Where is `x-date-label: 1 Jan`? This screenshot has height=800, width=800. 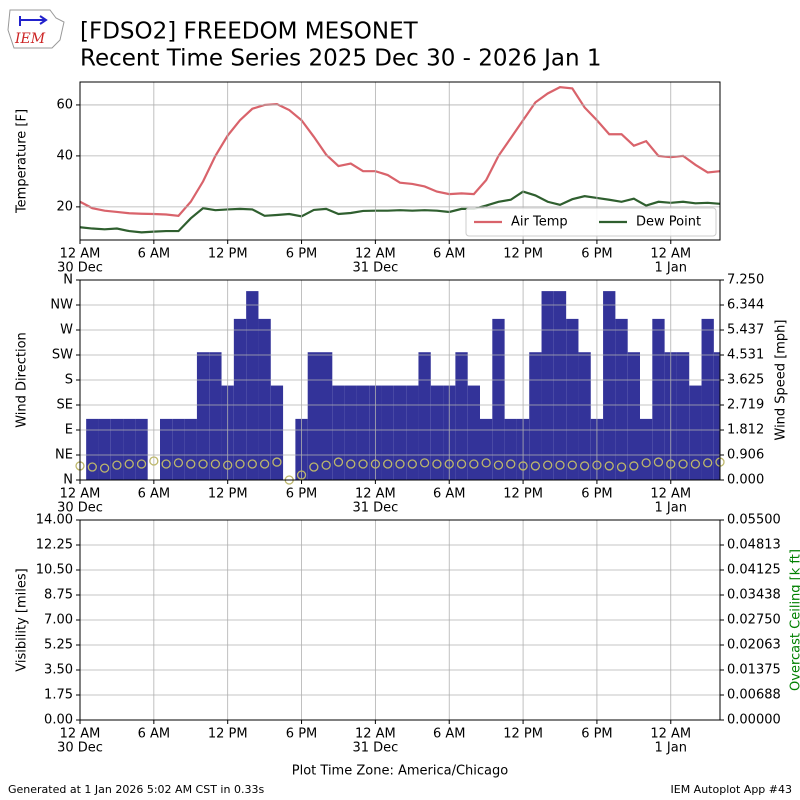
x-date-label: 1 Jan is located at coordinates (671, 508).